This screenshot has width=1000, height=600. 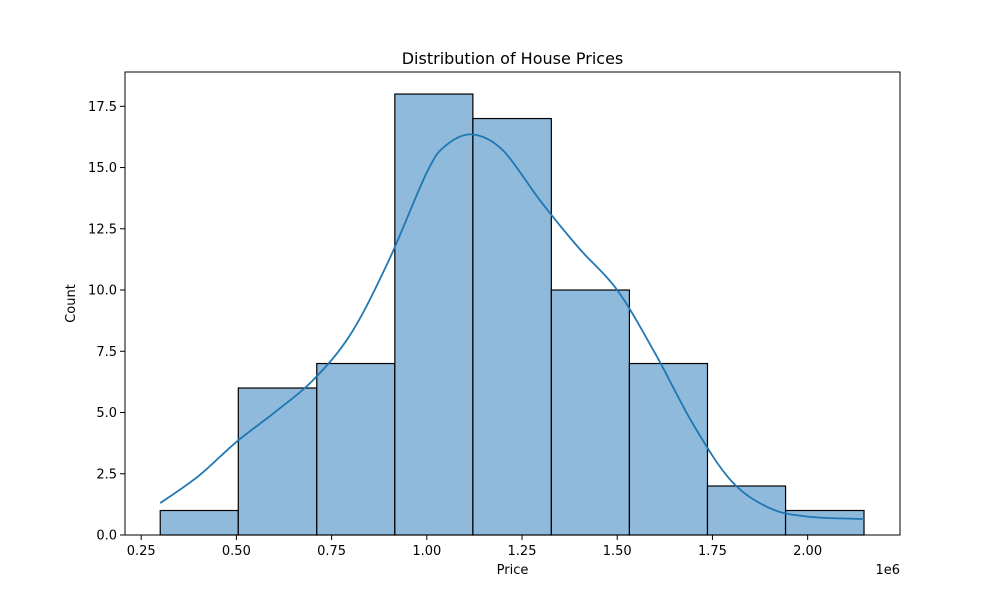 I want to click on y-axis: 0.0 2.5 5.0 7.5 10.0 12.5 15.0 17.5, so click(x=106, y=322).